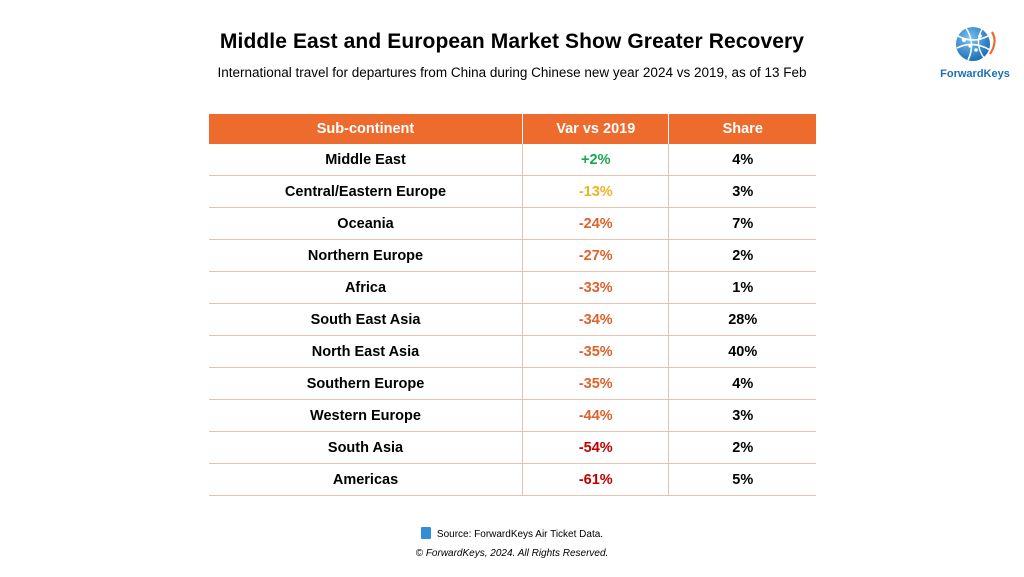  I want to click on column-header-var: Var vs 2019, so click(596, 129).